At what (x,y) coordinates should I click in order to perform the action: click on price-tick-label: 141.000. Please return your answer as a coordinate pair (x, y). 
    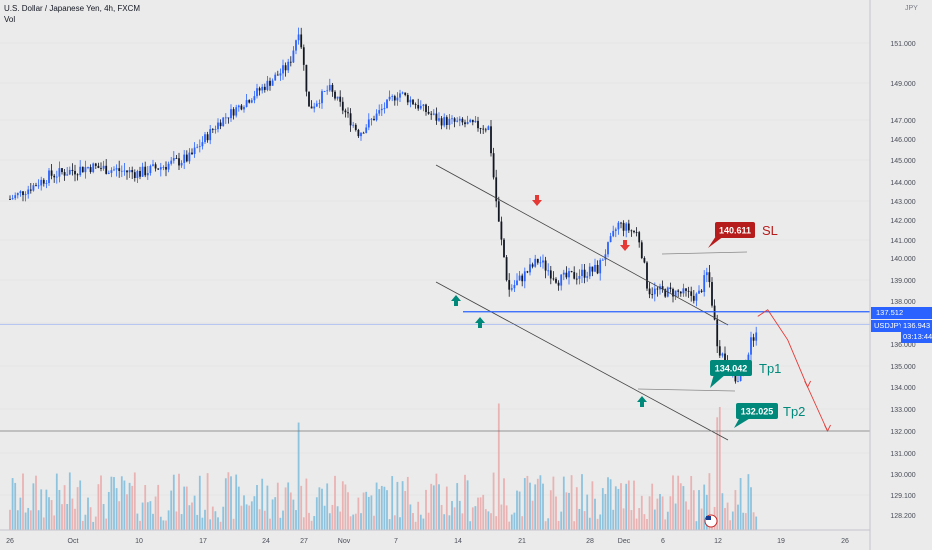
    Looking at the image, I should click on (902, 241).